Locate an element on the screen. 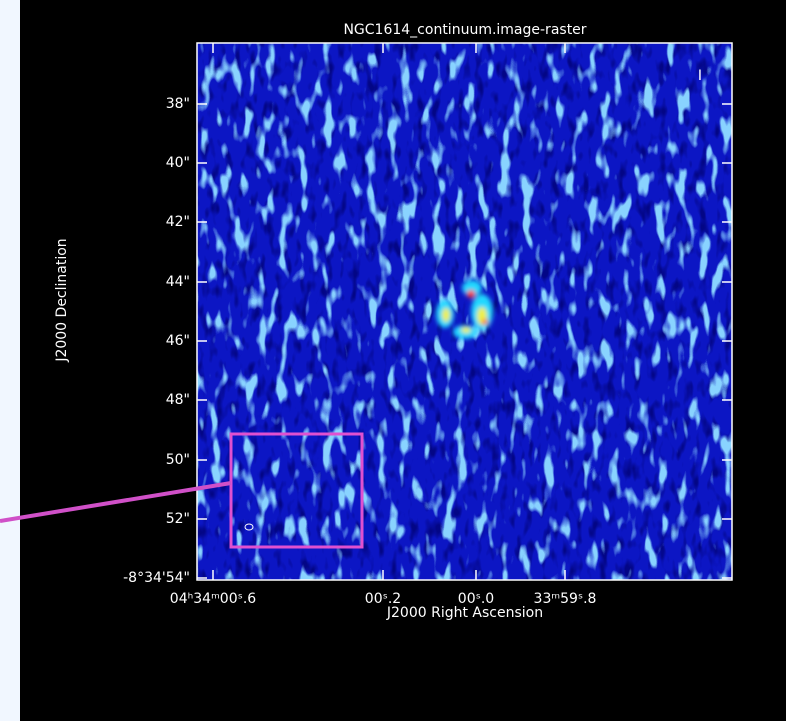 The height and width of the screenshot is (721, 786). x-tick-label: 04ʰ34ᵐ00ˢ.6 is located at coordinates (213, 599).